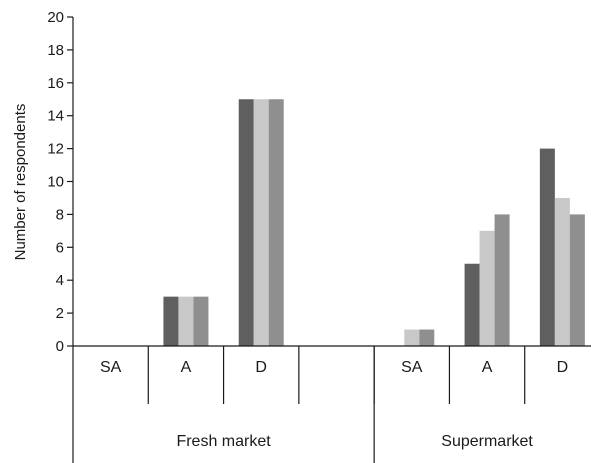 This screenshot has width=591, height=463. What do you see at coordinates (55, 17) in the screenshot?
I see `y-tick-label: 20` at bounding box center [55, 17].